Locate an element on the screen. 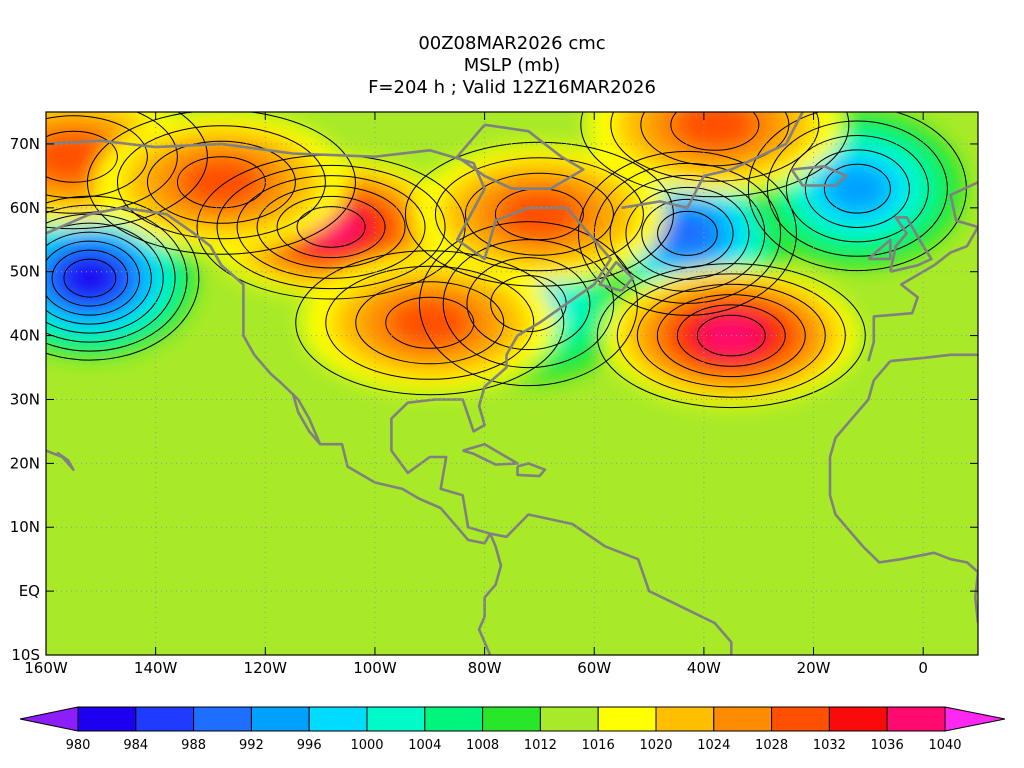 The height and width of the screenshot is (768, 1024). colorbar-label: 988 is located at coordinates (193, 745).